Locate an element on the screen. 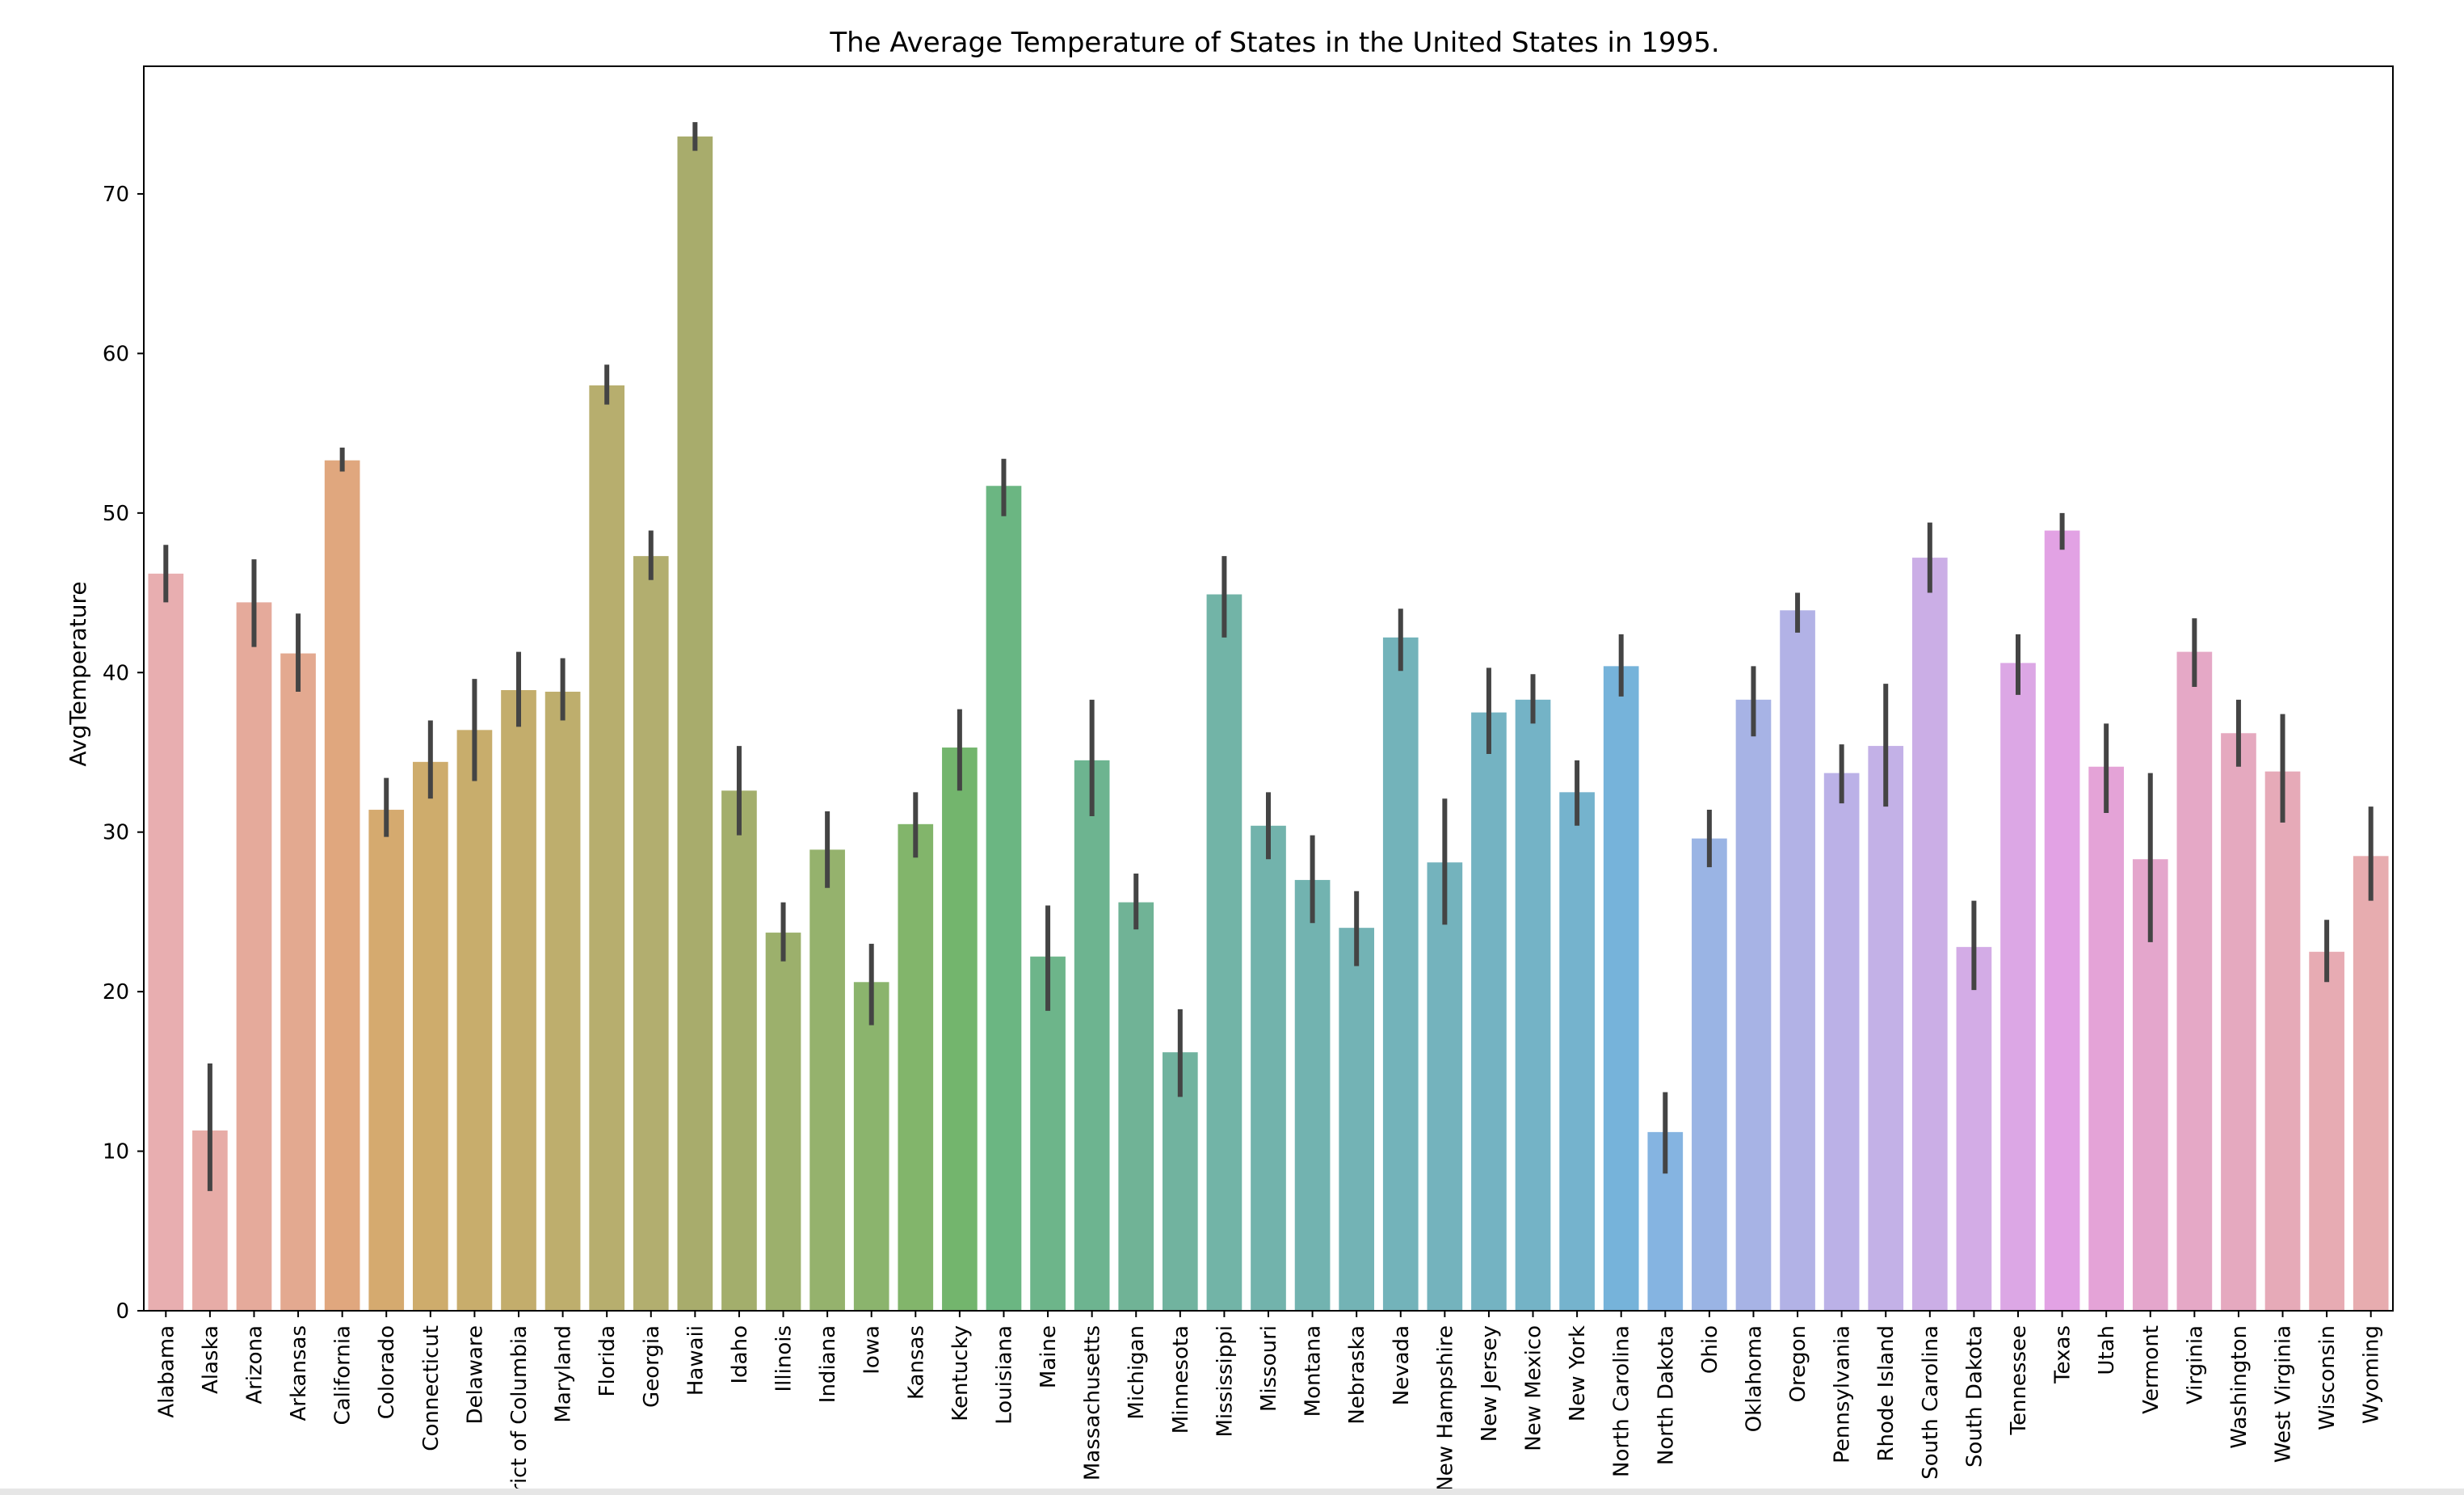 The width and height of the screenshot is (2464, 1495). x-tick-label-ohio: Ohio is located at coordinates (1710, 1349).